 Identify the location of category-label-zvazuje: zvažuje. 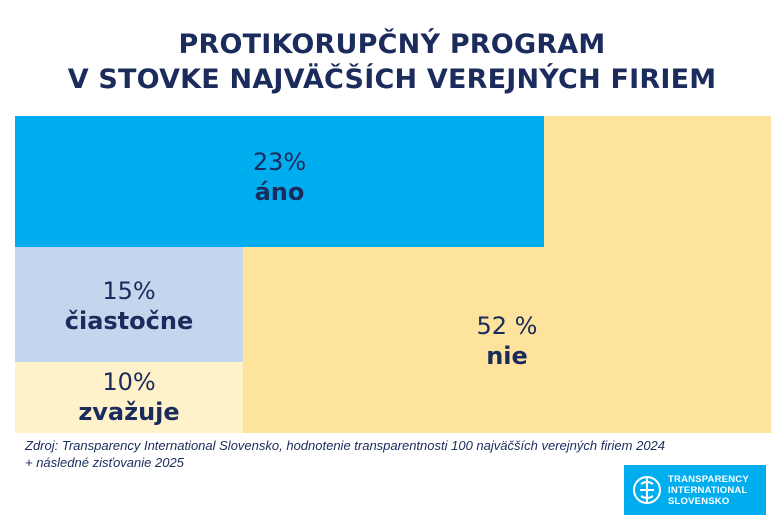
(129, 412).